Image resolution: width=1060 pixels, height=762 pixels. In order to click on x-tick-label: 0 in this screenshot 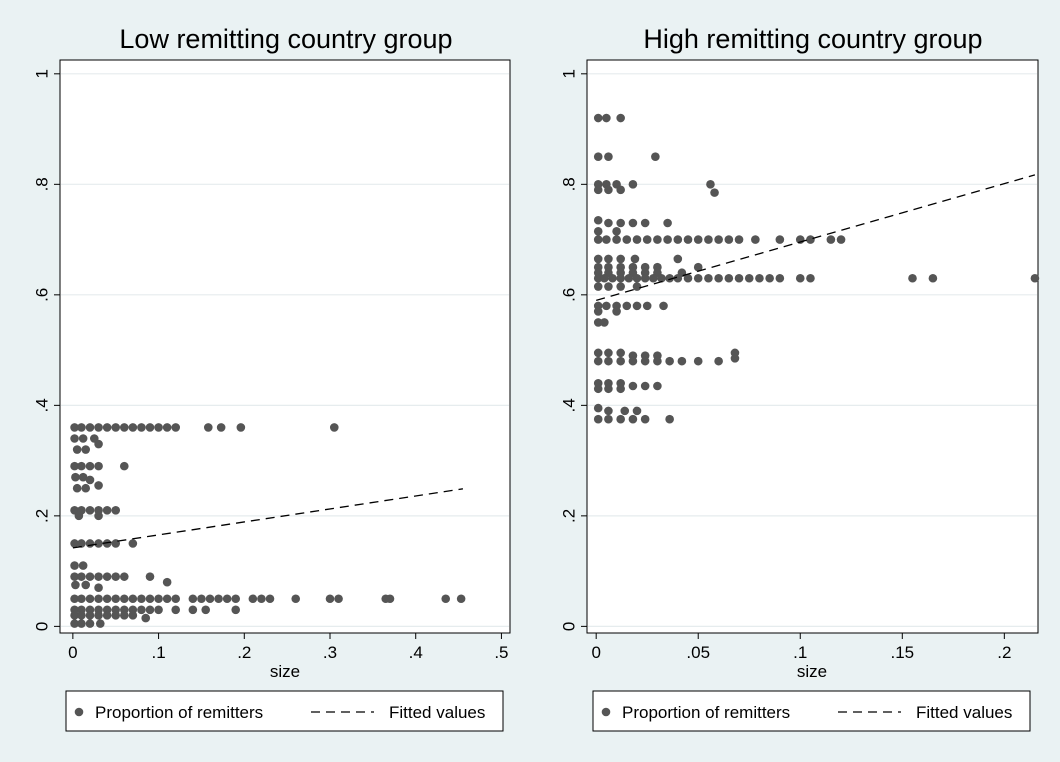, I will do `click(72, 652)`.